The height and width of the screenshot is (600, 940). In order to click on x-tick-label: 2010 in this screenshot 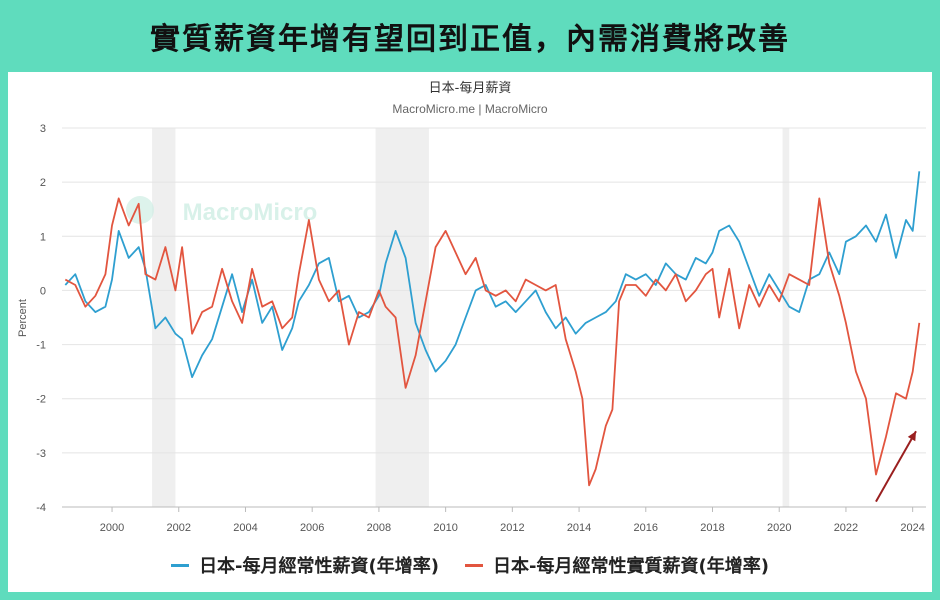, I will do `click(445, 528)`.